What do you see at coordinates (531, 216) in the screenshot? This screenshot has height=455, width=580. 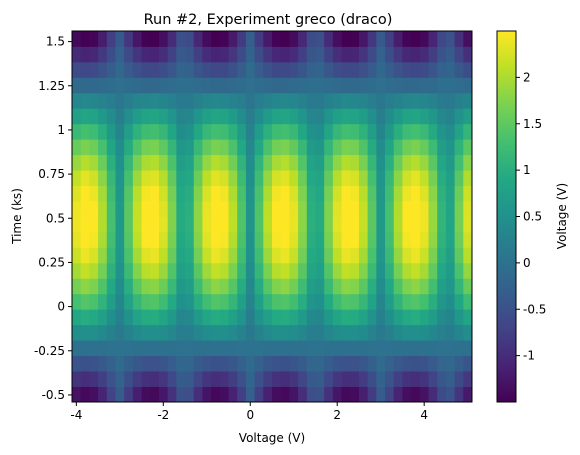 I see `colorbar-ticks: -1 -0.5 0 0.5 1 1.5 2` at bounding box center [531, 216].